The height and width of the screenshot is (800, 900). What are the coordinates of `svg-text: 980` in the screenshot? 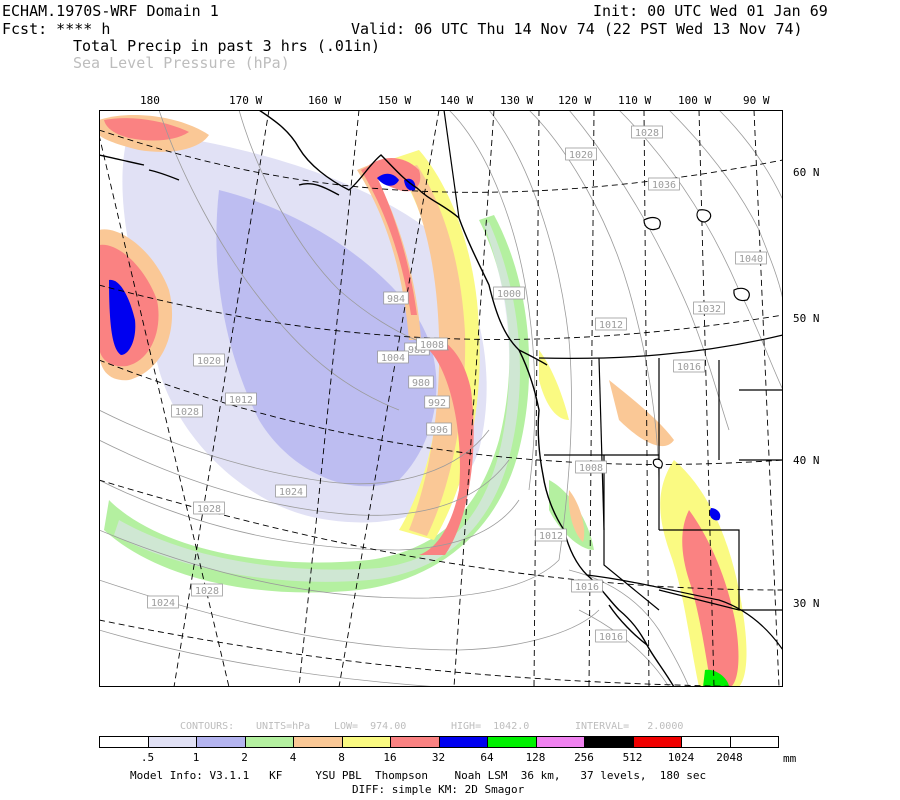 It's located at (421, 383).